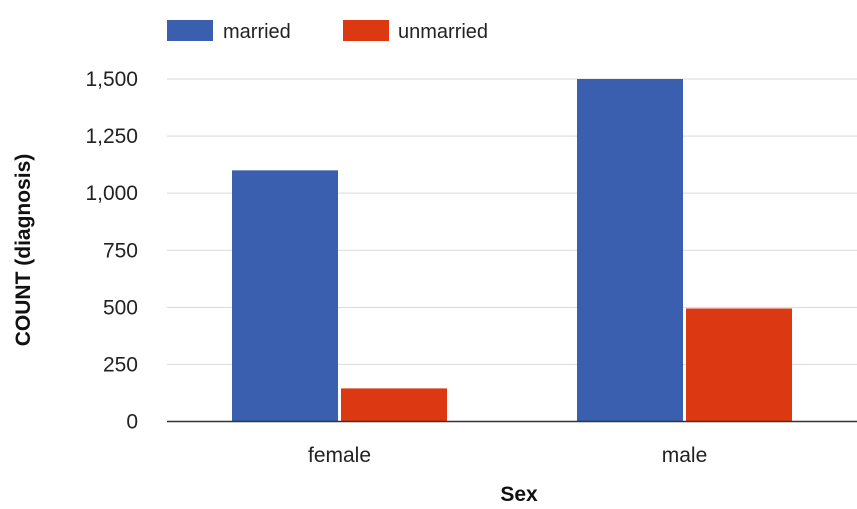 This screenshot has height=509, width=857. I want to click on y-tick-label: 0, so click(132, 422).